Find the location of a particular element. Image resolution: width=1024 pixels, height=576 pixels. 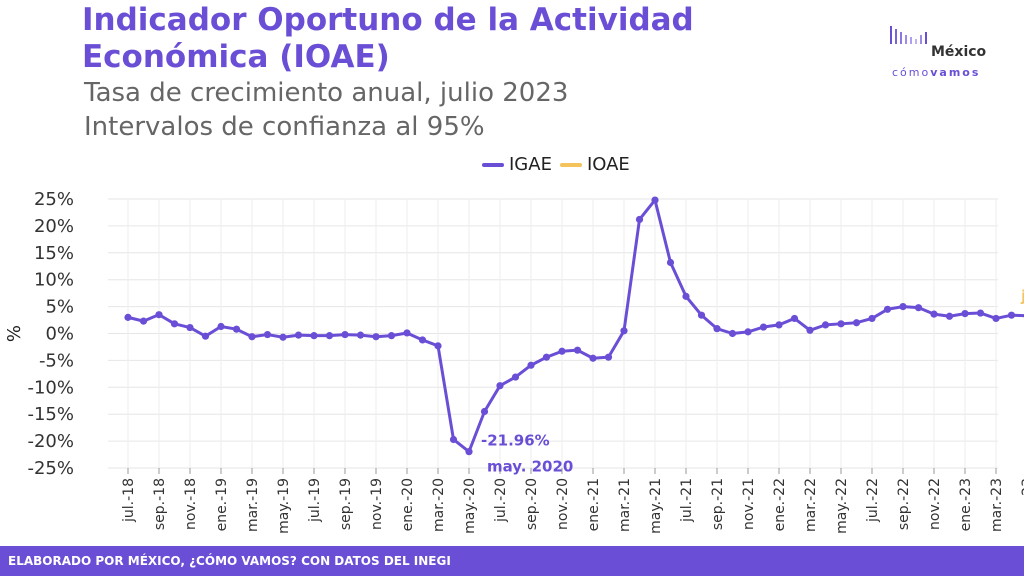

y-tick-label: 0% is located at coordinates (59, 334).